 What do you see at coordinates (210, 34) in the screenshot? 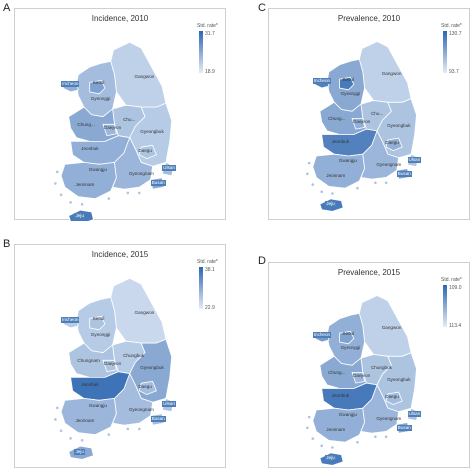
I see `legend-max-value: 31.7` at bounding box center [210, 34].